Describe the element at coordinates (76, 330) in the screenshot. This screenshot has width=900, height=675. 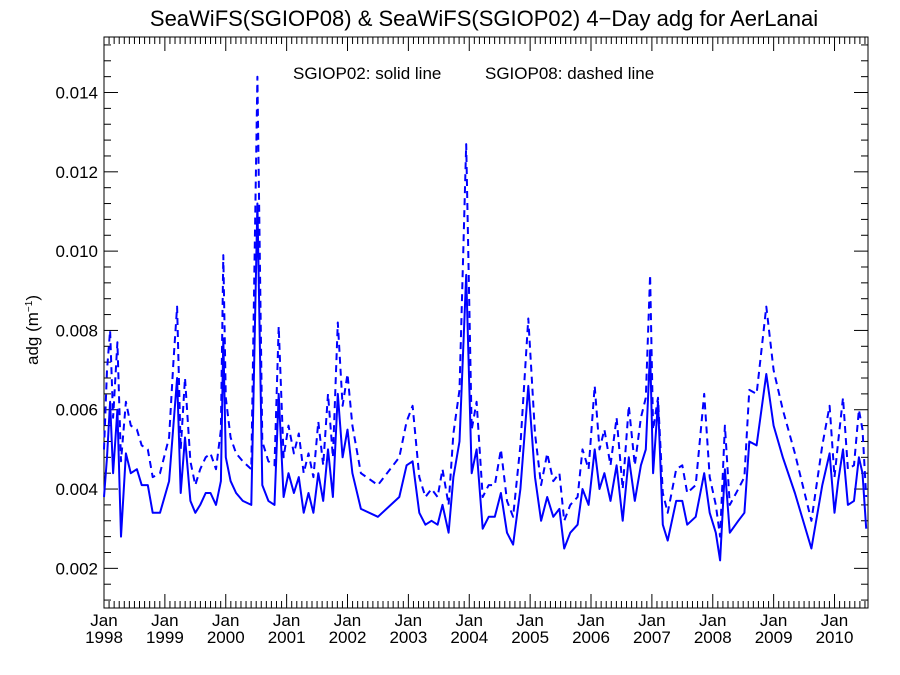
I see `y-tick-label: 0.008` at that location.